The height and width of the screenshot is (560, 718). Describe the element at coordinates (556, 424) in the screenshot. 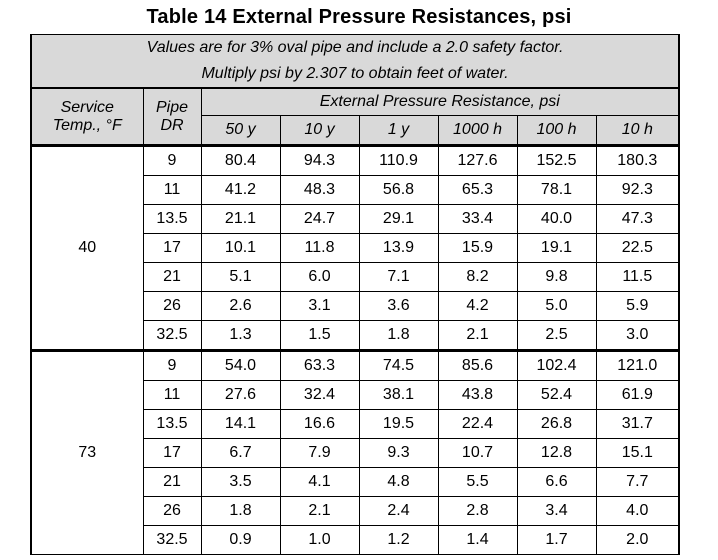

I see `pressure-value-cell: 26.8` at that location.